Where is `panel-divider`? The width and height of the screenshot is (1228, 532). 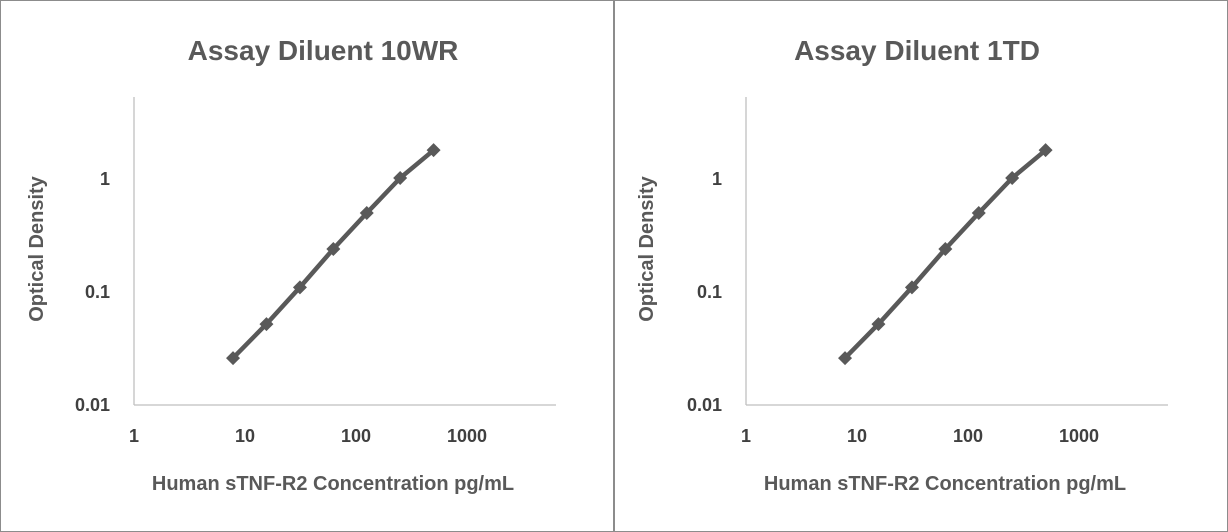
panel-divider is located at coordinates (614, 266).